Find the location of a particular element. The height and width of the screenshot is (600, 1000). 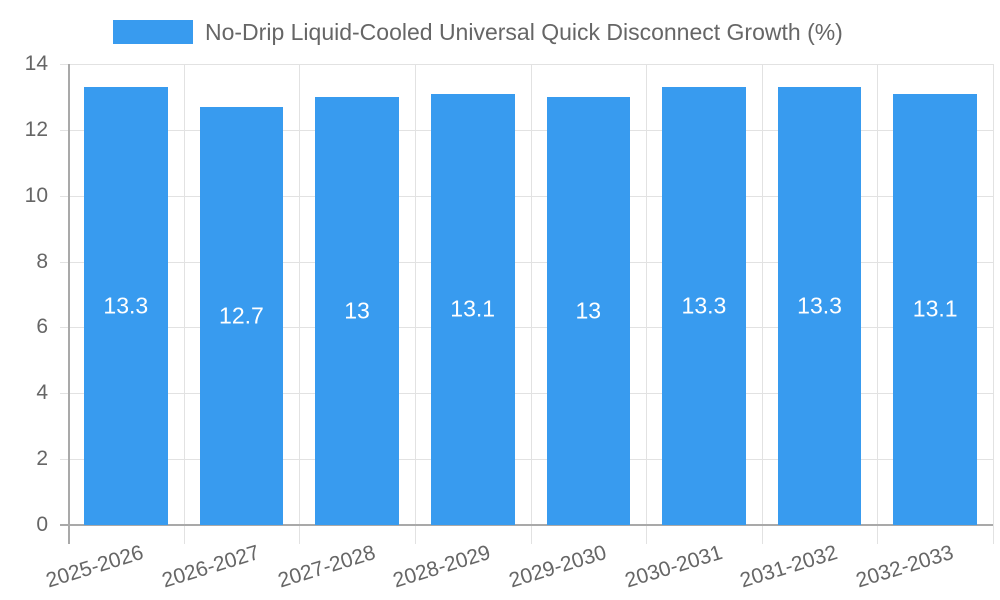

legend-swatch is located at coordinates (153, 32).